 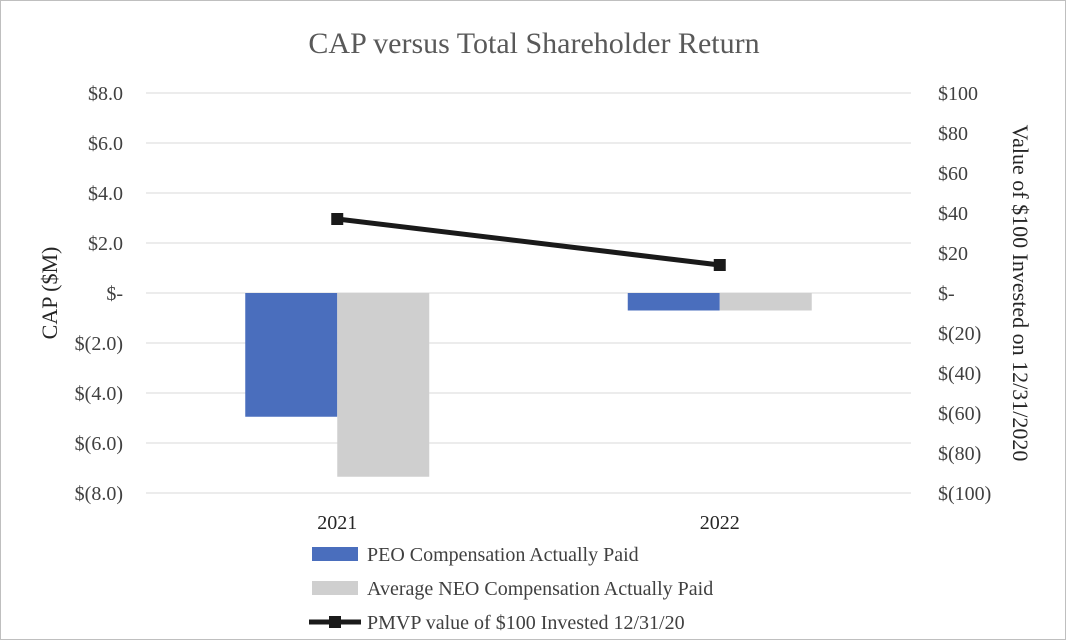 What do you see at coordinates (337, 523) in the screenshot?
I see `category-label-2021: 2021` at bounding box center [337, 523].